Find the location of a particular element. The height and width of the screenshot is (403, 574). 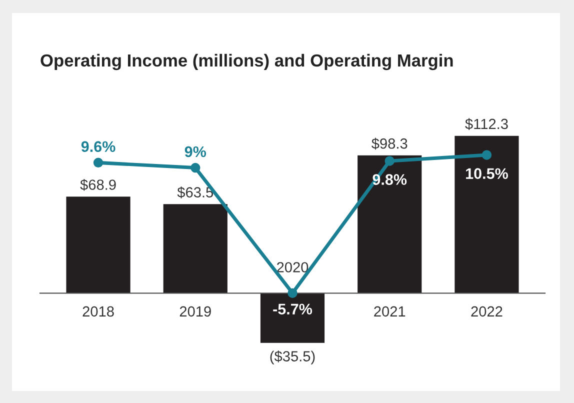

data-label: $112.3 is located at coordinates (486, 124).